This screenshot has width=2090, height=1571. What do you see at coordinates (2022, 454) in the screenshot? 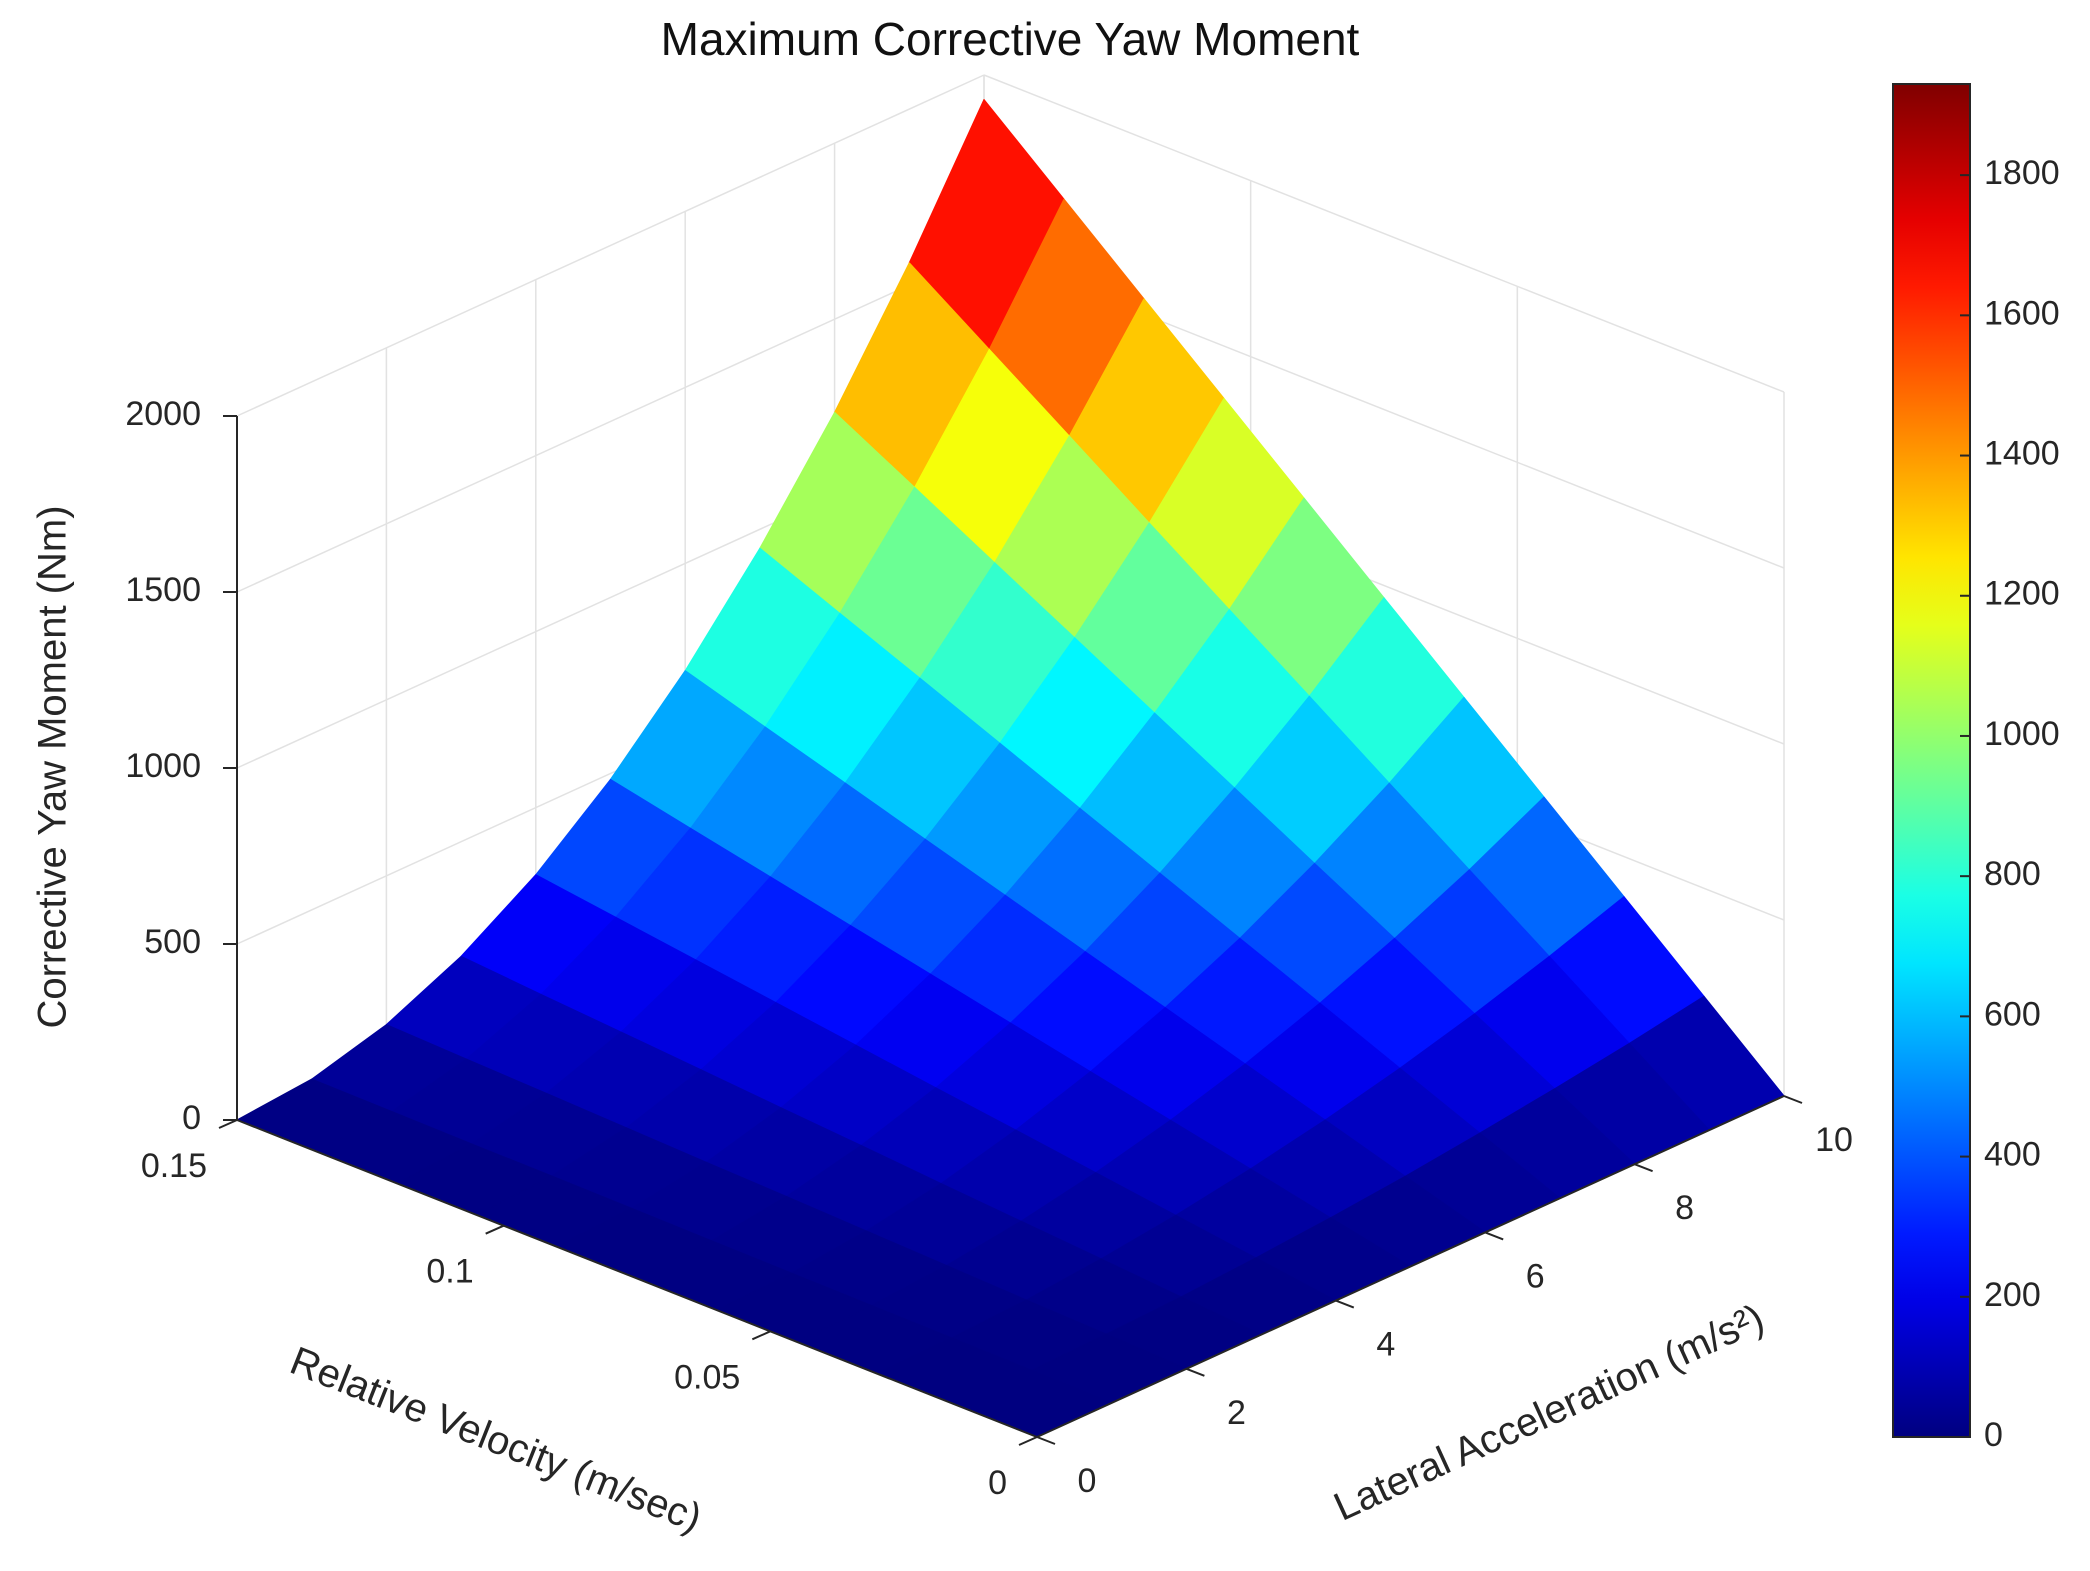
I see `colorbar-tick-label: 1400` at bounding box center [2022, 454].